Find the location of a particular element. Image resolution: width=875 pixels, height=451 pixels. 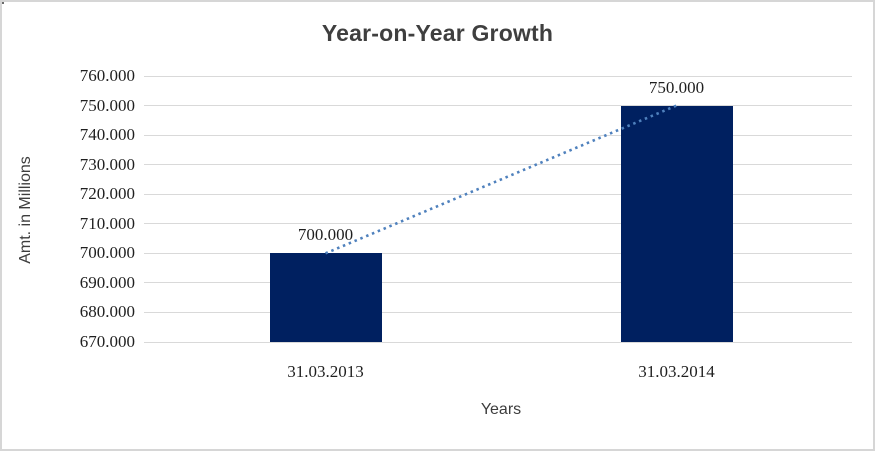

x-axis-category-labels: 31.03.2013 31.03.2014 is located at coordinates (437, 373).